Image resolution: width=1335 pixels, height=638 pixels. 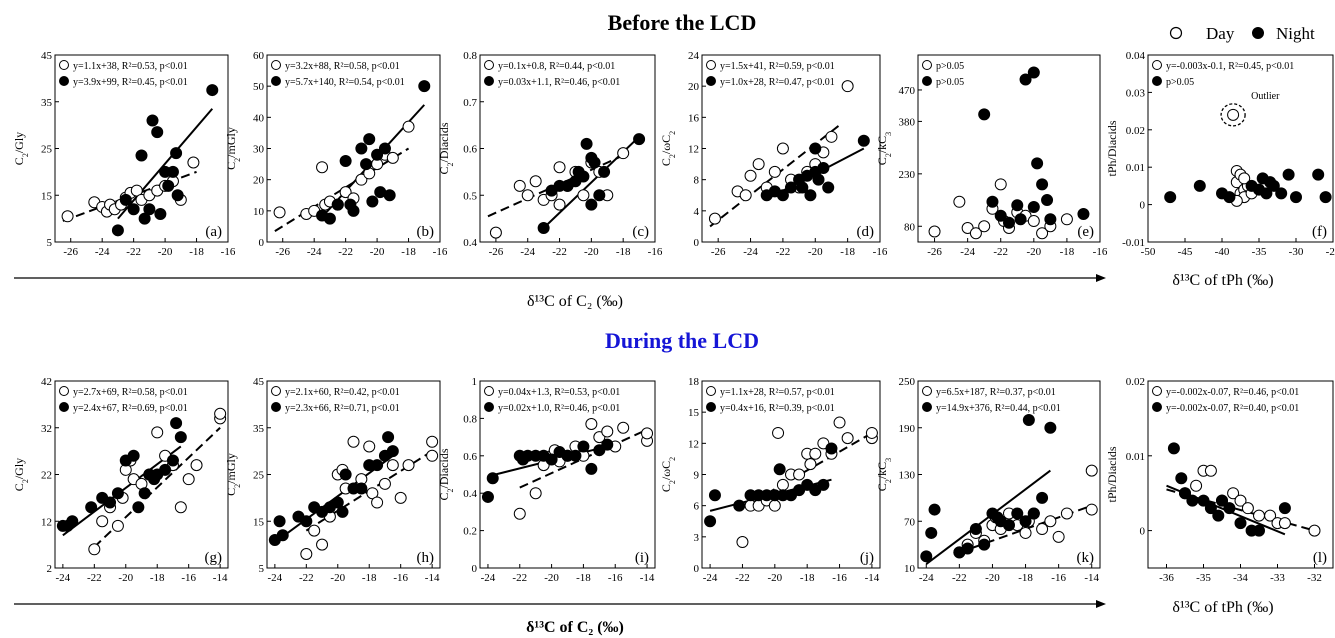 What do you see at coordinates (575, 627) in the screenshot?
I see `x-axis-label-c2-during: δ¹³C of C₂ (‰)` at bounding box center [575, 627].